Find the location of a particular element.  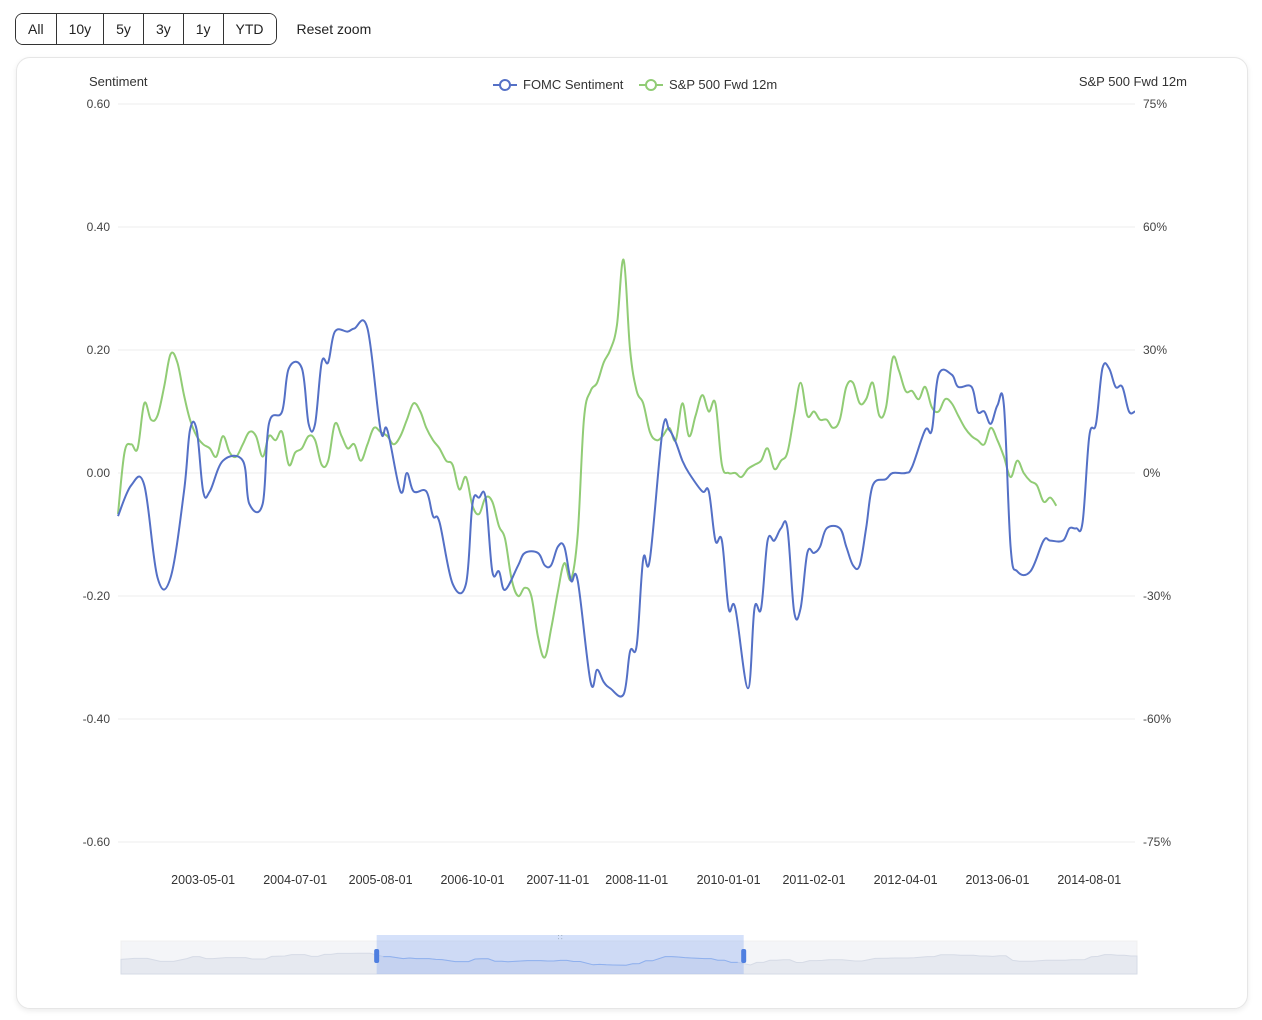

range-ytd-button: YTD is located at coordinates (249, 29).